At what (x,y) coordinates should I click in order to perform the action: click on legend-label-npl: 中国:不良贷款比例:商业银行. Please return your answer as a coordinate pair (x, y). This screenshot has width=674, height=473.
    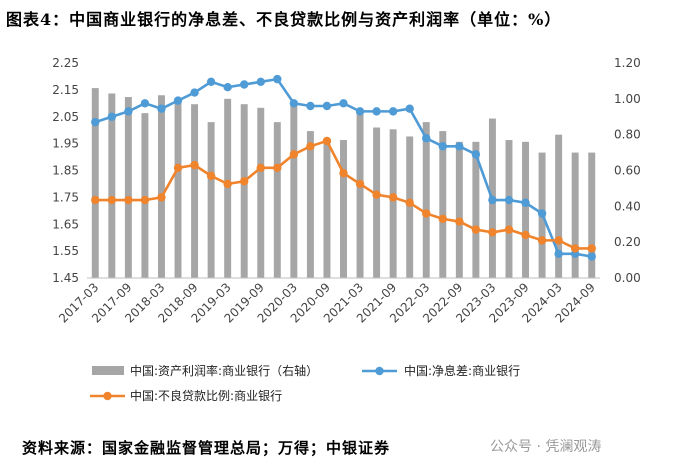
    Looking at the image, I should click on (206, 395).